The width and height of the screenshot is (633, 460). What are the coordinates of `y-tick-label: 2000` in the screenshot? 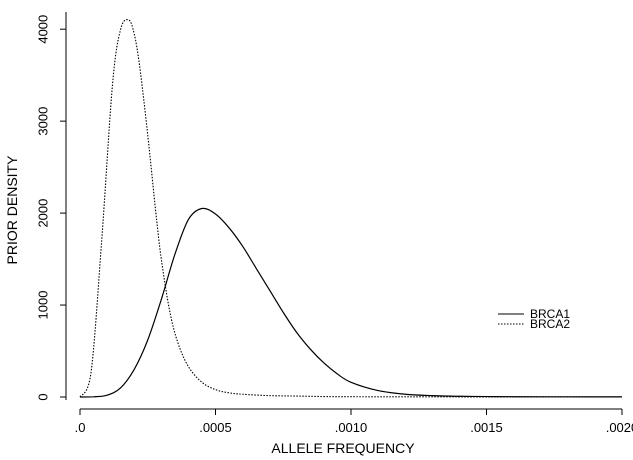 It's located at (42, 213).